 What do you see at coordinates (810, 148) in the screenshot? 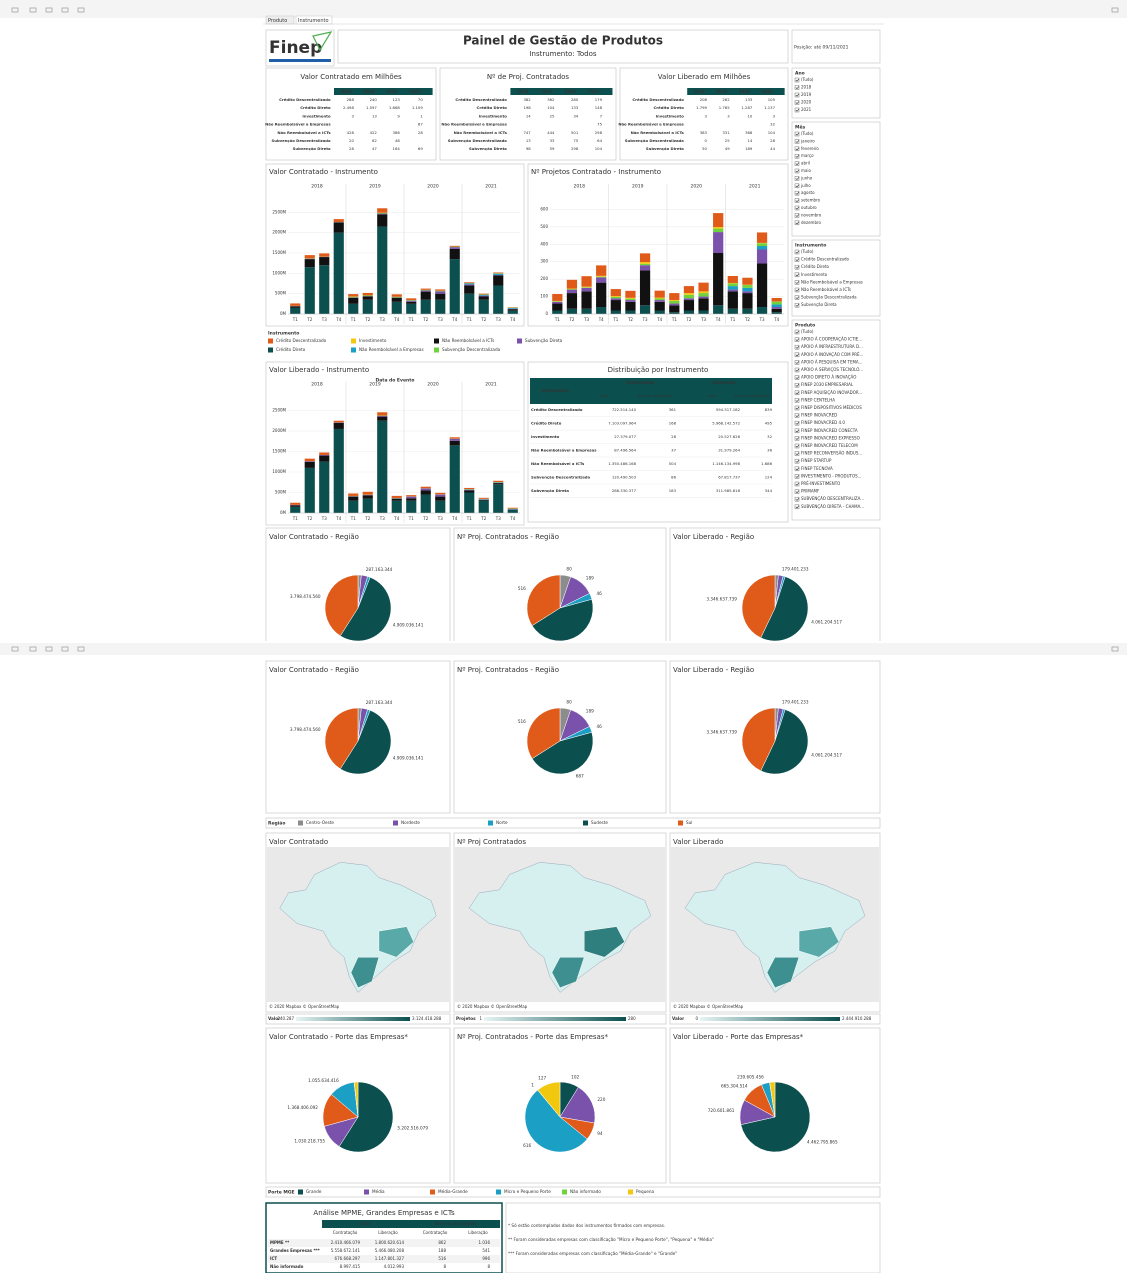
I see `filter-option: fevereiro` at bounding box center [810, 148].